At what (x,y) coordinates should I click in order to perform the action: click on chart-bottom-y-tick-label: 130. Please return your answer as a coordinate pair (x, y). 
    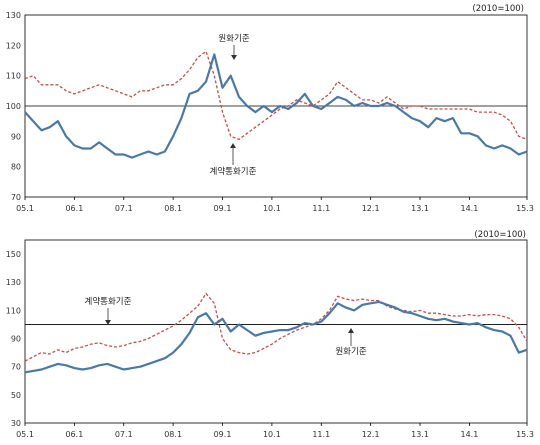
    Looking at the image, I should click on (13, 282).